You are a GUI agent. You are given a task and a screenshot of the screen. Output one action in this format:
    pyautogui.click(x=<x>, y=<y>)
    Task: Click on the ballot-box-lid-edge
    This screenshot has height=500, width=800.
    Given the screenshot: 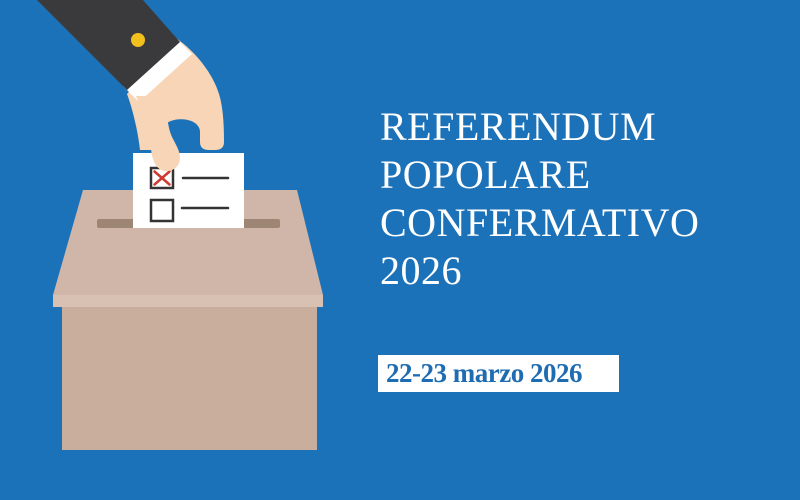 What is the action you would take?
    pyautogui.click(x=188, y=301)
    